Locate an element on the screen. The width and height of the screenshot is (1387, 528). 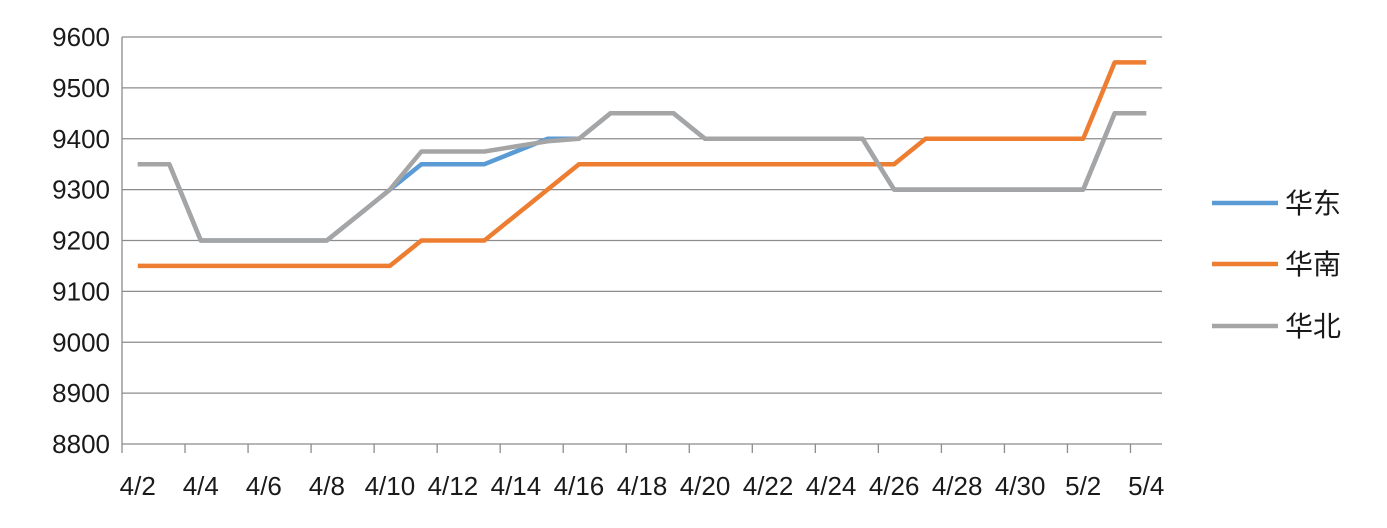
y-tick-label: 9300 is located at coordinates (81, 190).